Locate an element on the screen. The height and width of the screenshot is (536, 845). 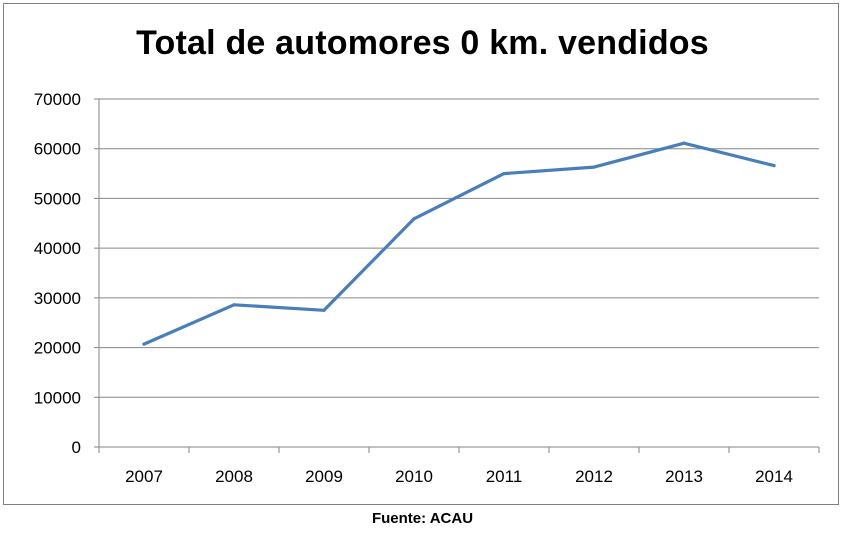
y-tick-label: 30000 is located at coordinates (57, 298).